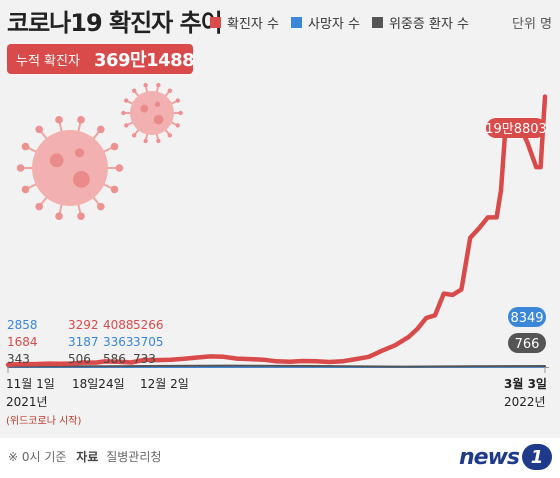  Describe the element at coordinates (27, 402) in the screenshot. I see `start-year-label: 2021년` at that location.